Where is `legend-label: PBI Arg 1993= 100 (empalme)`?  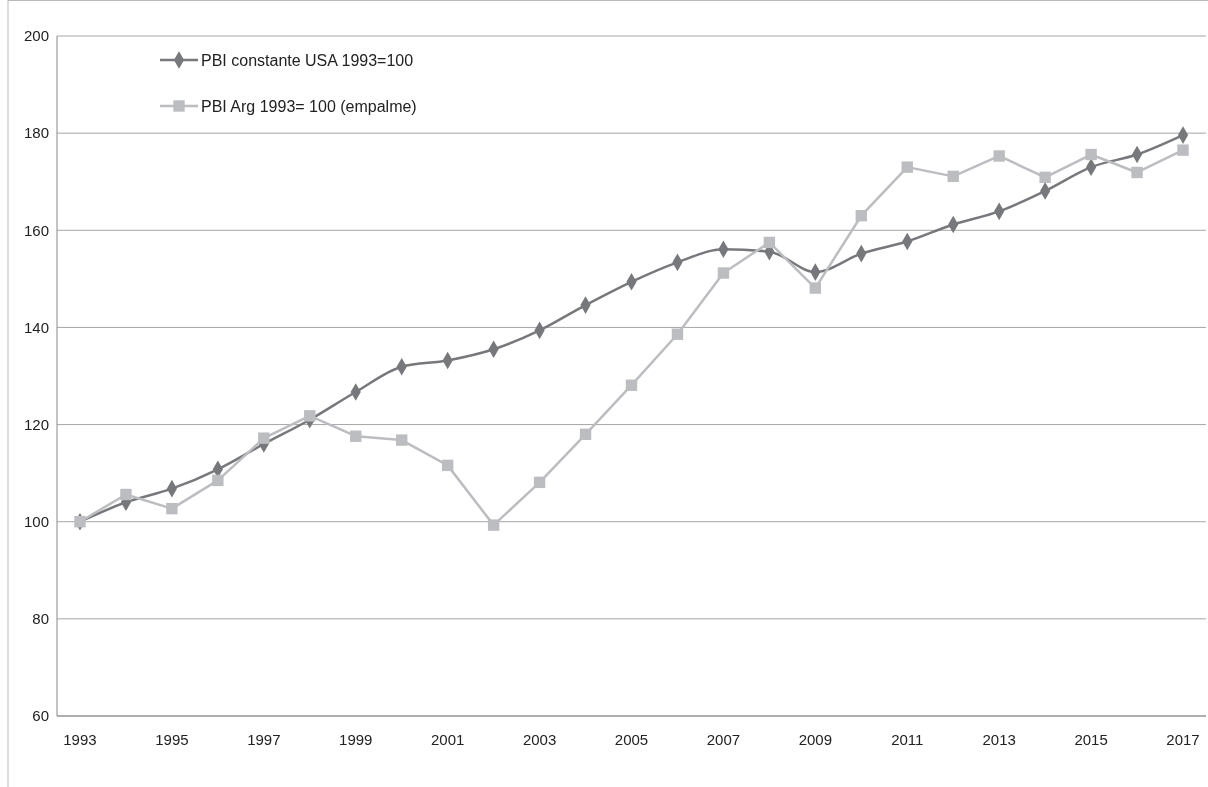 legend-label: PBI Arg 1993= 100 (empalme) is located at coordinates (309, 106).